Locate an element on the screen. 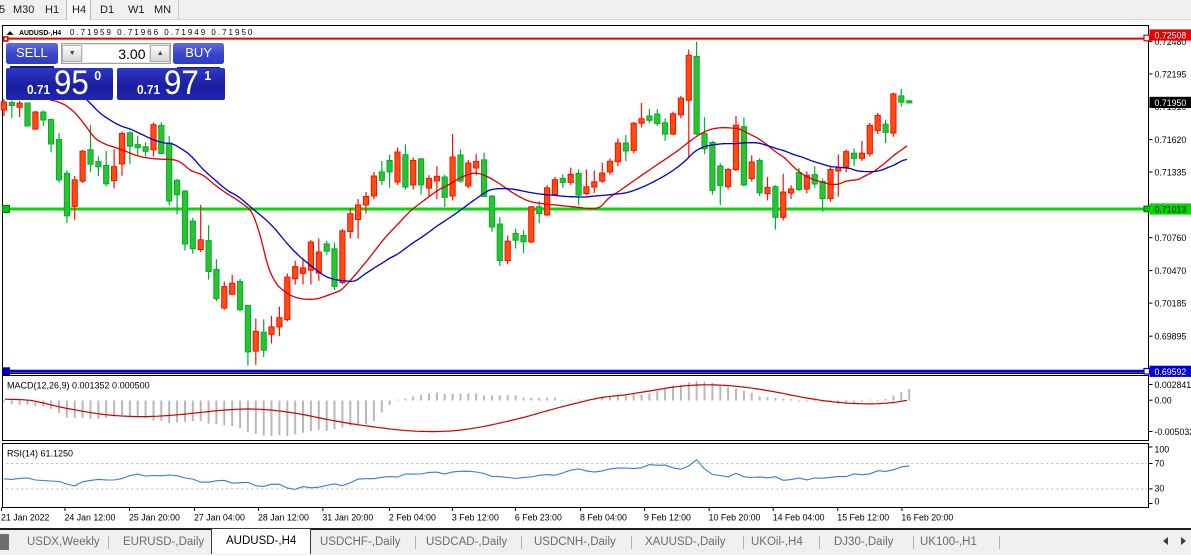  svg-text: 0.71013 is located at coordinates (1171, 210).